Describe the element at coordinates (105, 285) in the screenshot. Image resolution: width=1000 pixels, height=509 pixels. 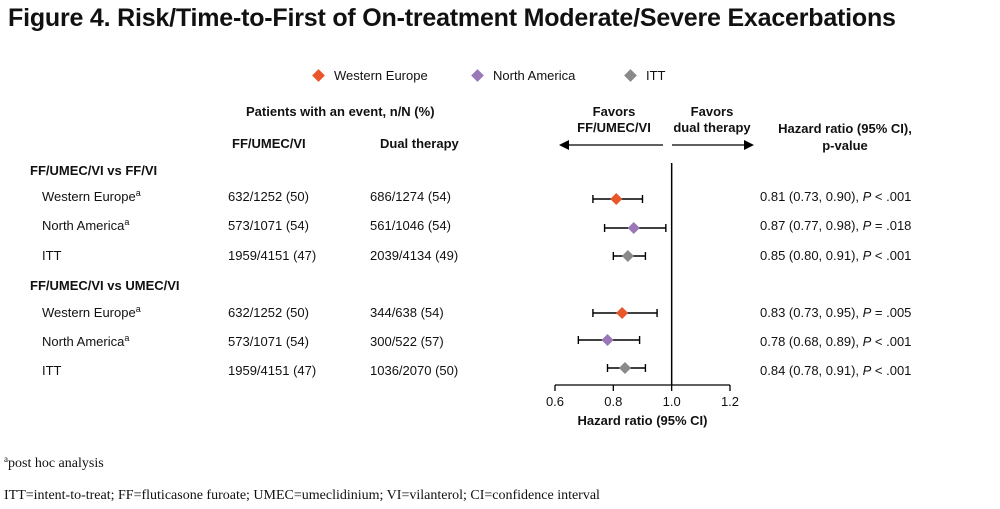
I see `section-title: FF/UMEC/VI vs UMEC/VI` at that location.